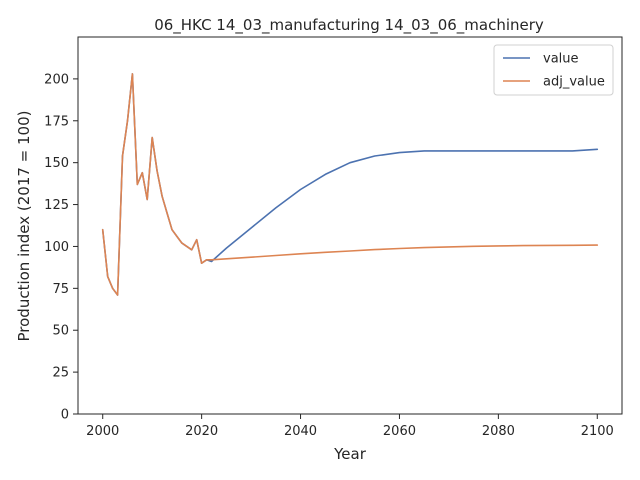  Describe the element at coordinates (300, 431) in the screenshot. I see `x-tick-label: 2040` at that location.